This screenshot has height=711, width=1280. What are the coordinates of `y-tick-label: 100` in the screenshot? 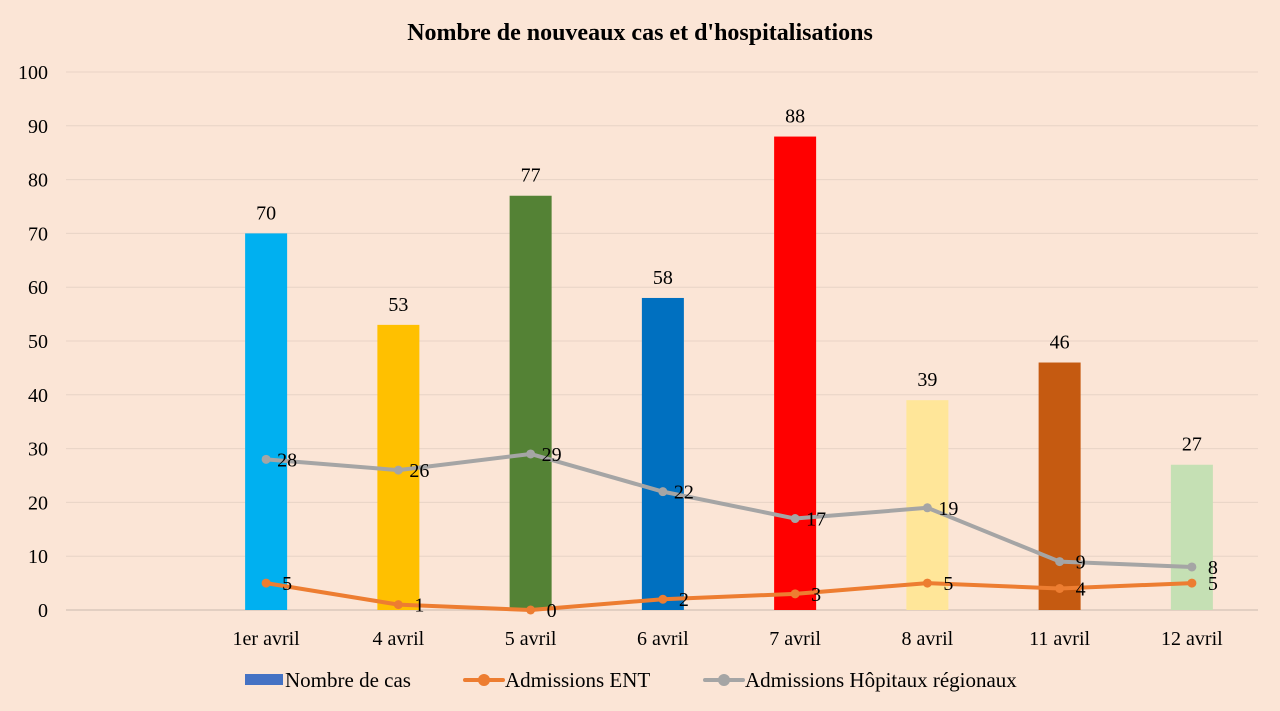 It's located at (33, 73).